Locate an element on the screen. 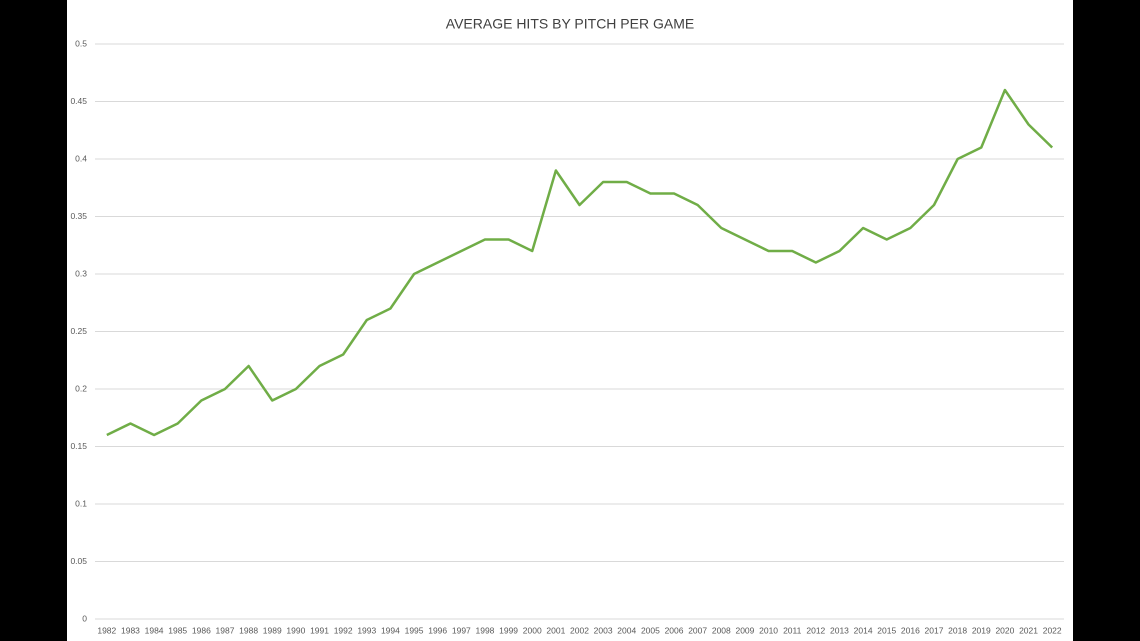 This screenshot has width=1140, height=641. x-tick-label: 1992 is located at coordinates (343, 630).